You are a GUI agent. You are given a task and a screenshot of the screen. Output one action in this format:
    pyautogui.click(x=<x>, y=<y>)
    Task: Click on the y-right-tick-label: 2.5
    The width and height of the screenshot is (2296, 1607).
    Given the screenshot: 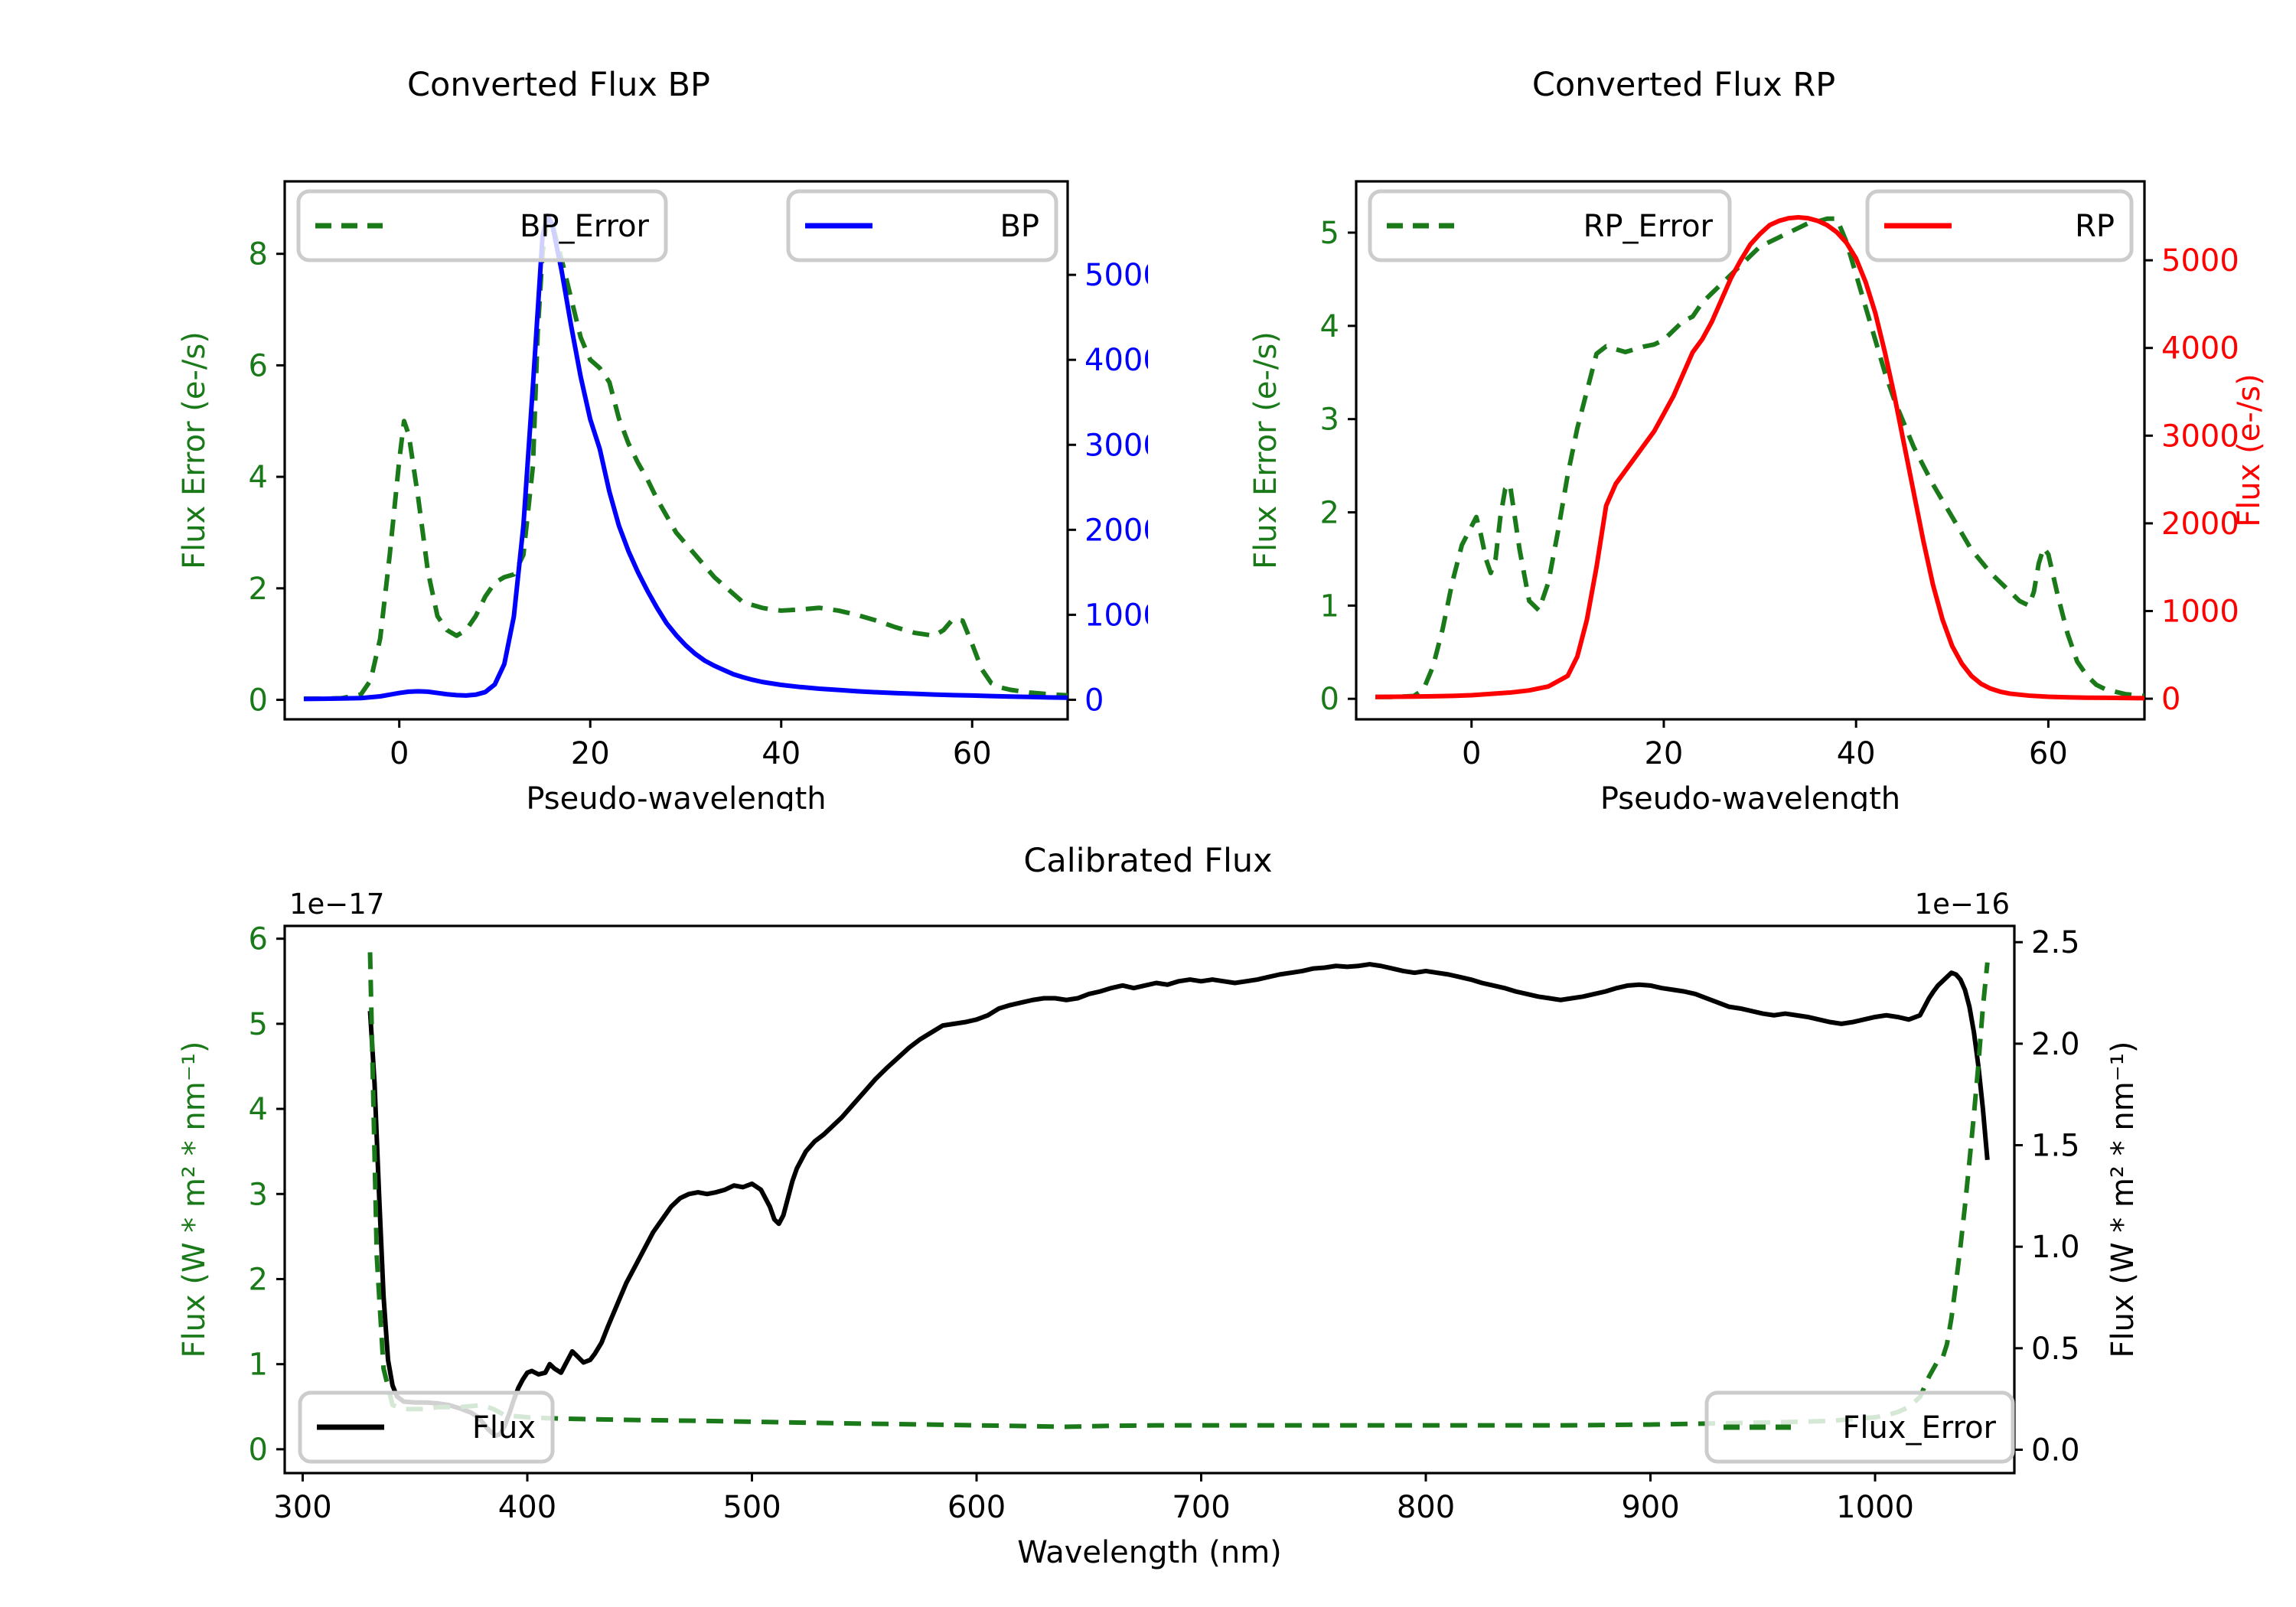 What is the action you would take?
    pyautogui.click(x=2055, y=943)
    